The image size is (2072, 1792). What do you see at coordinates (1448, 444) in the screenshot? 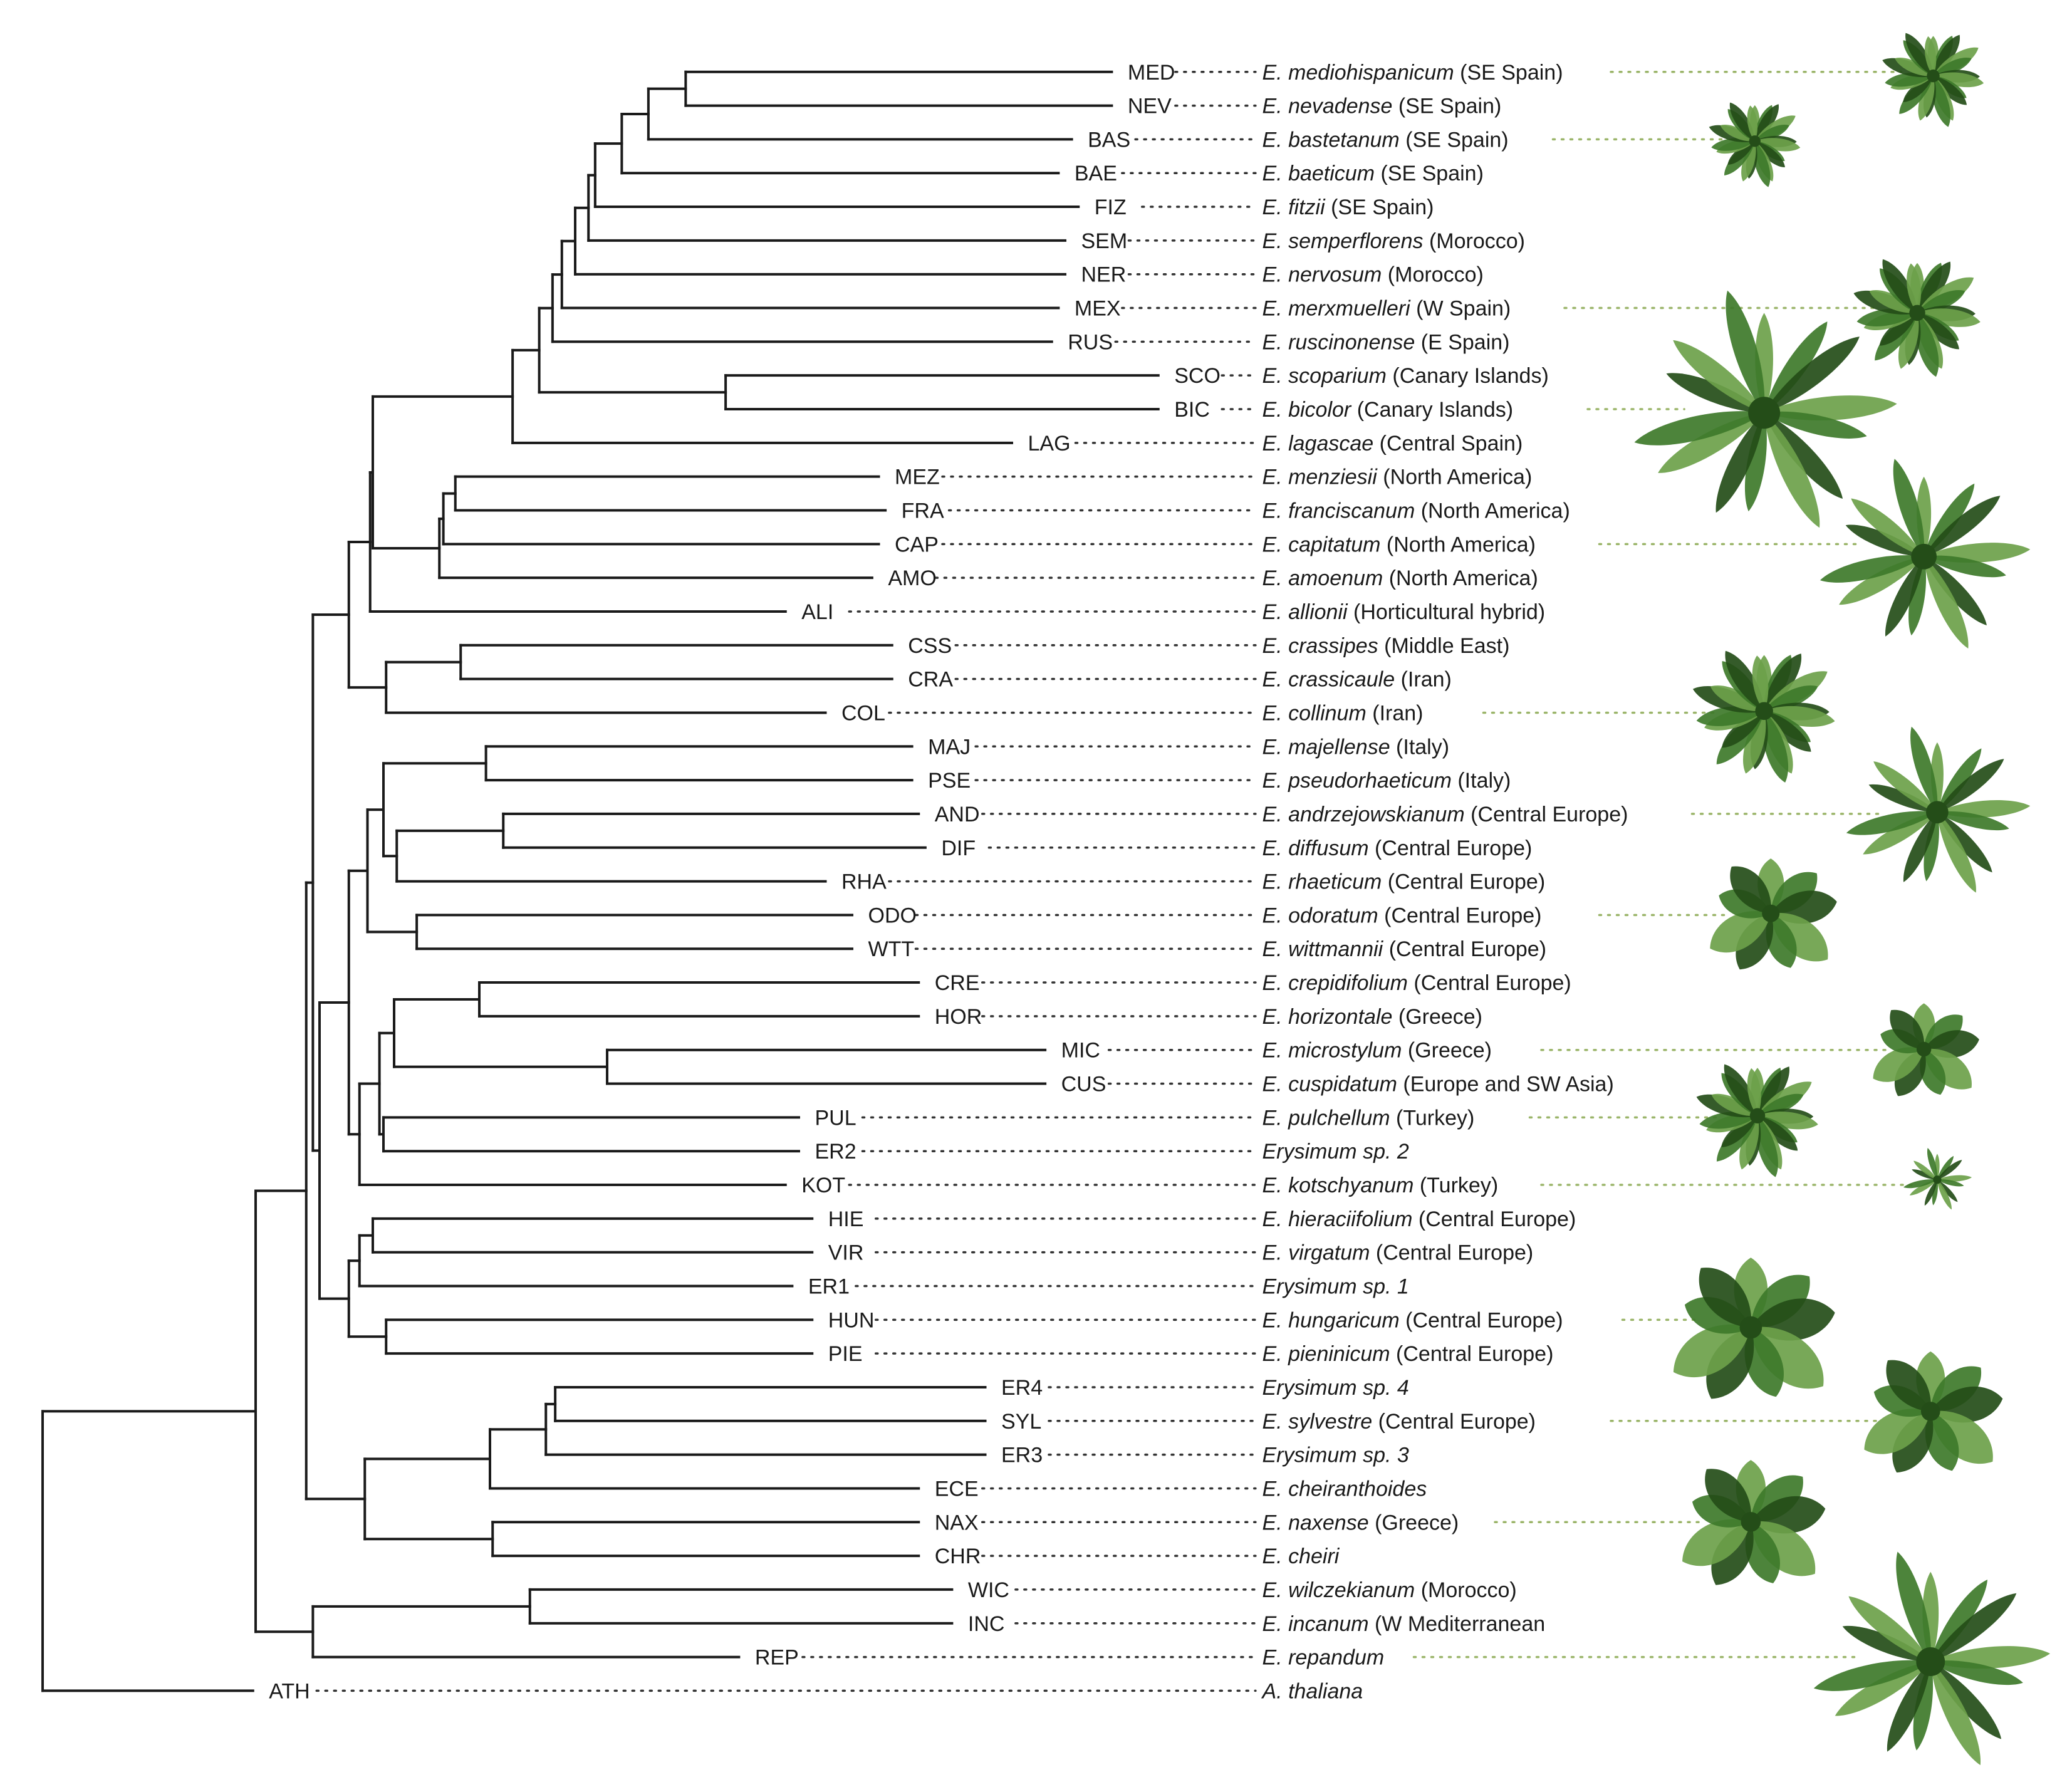
I see `taxon-region: (Central Spain)` at bounding box center [1448, 444].